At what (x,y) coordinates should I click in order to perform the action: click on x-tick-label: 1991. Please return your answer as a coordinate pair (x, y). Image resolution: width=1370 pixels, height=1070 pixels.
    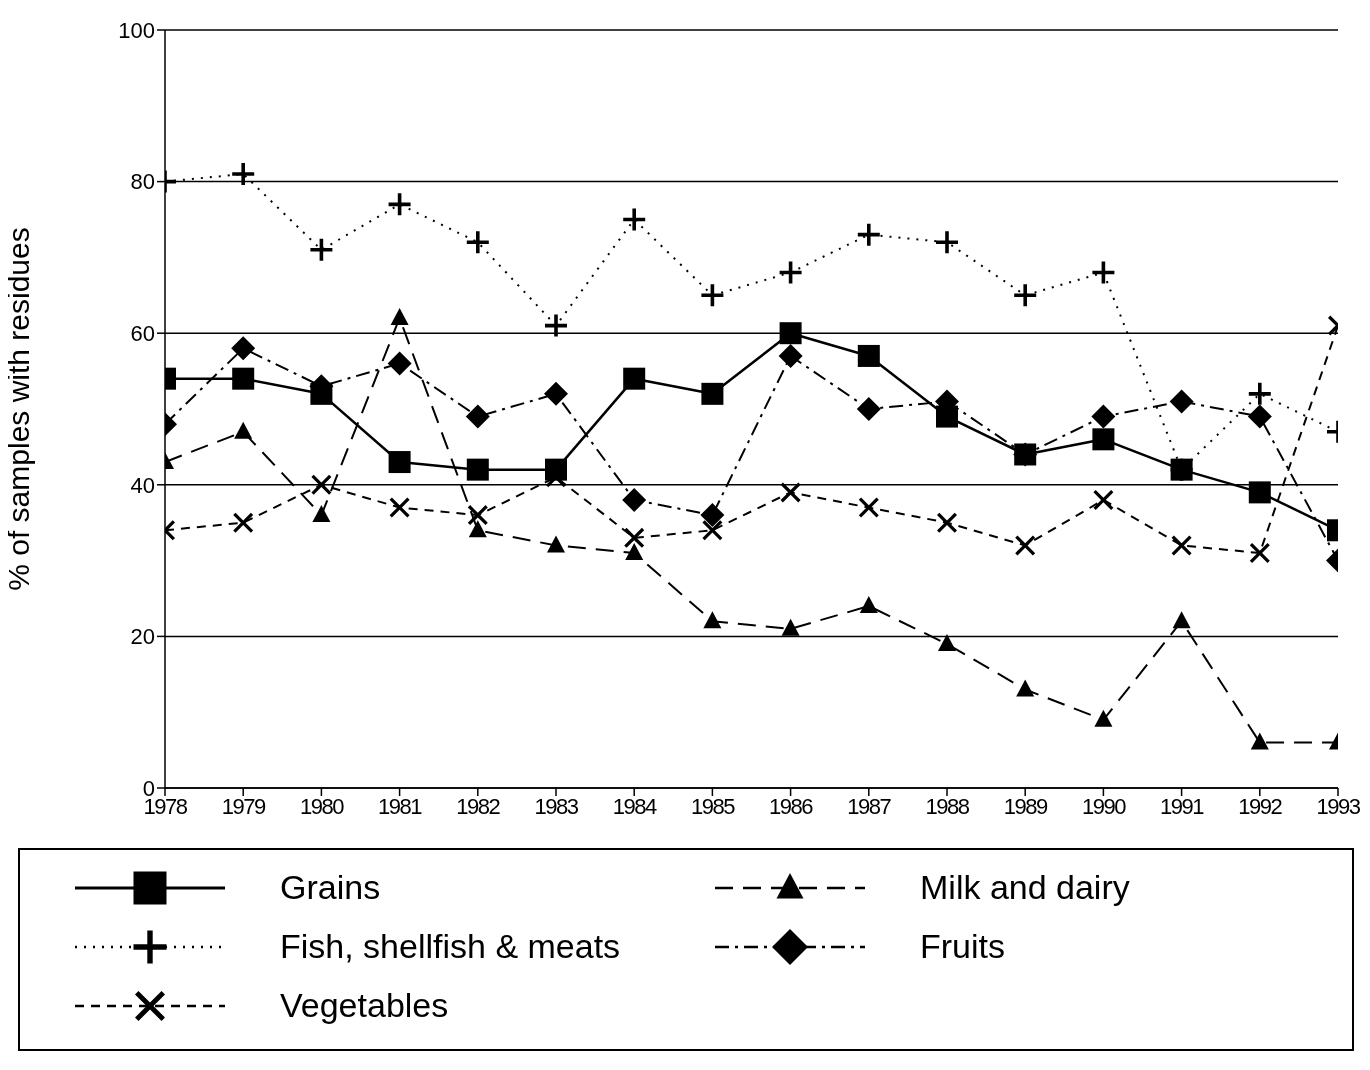
    Looking at the image, I should click on (1182, 806).